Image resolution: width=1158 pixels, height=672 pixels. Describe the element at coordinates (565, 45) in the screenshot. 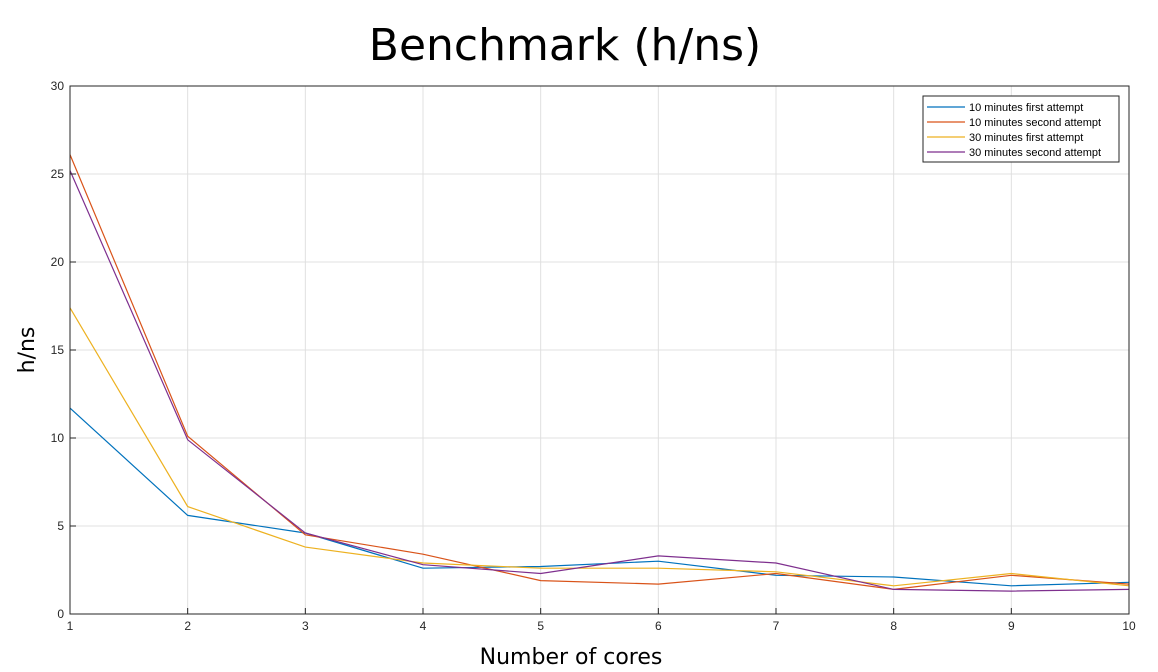

I see `chart-title: Benchmark (h/ns)` at that location.